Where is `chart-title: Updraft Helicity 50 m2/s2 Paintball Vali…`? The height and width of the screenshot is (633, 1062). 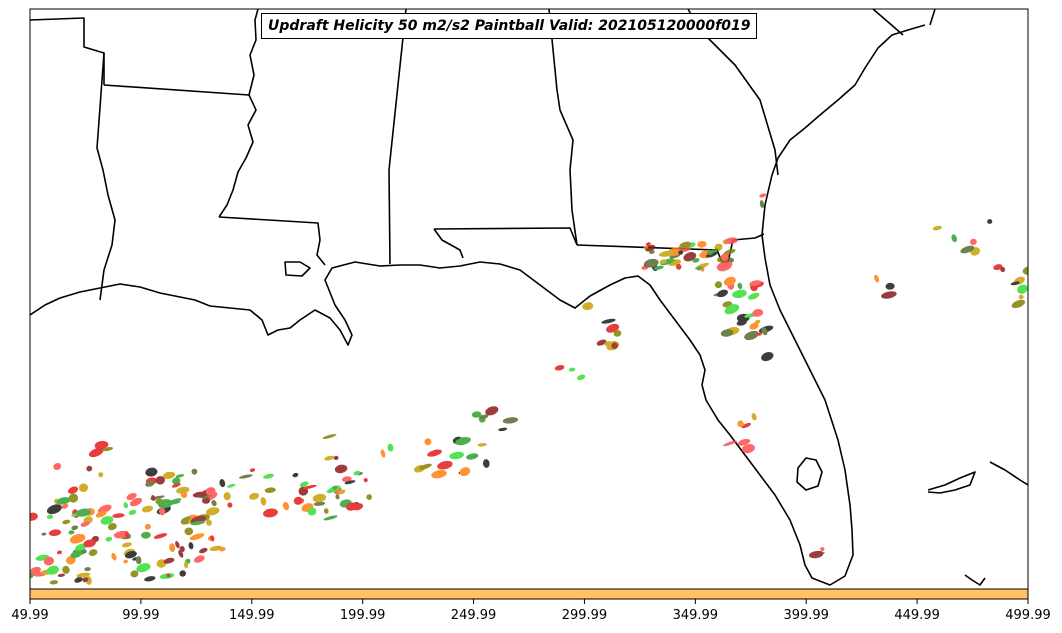
chart-title: Updraft Helicity 50 m2/s2 Paintball Vali… is located at coordinates (509, 26).